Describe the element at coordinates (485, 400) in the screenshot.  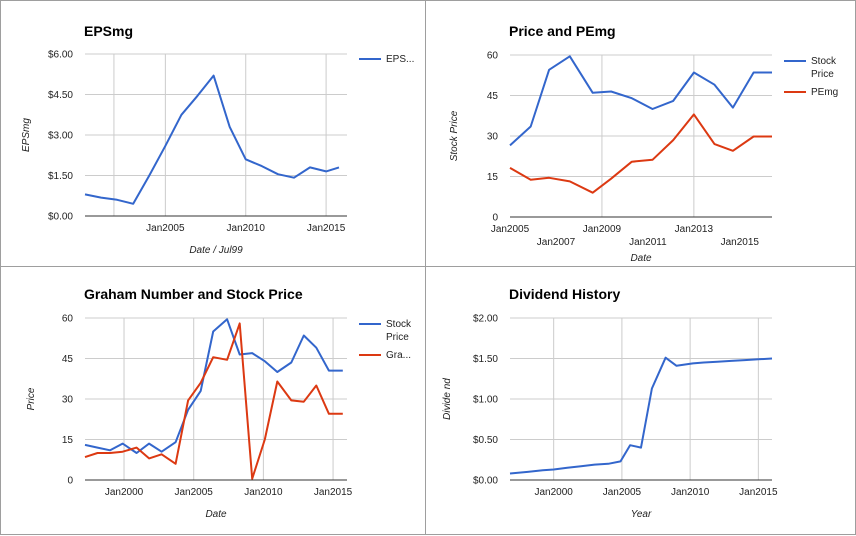
I see `y-tick-label: $1.00` at that location.